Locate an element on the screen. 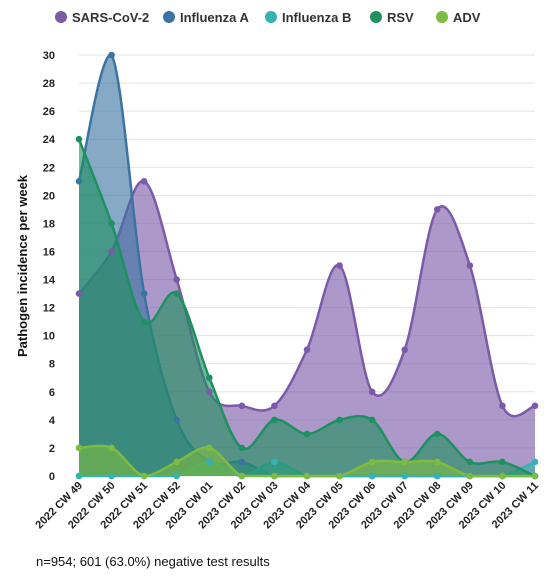  y-tick-label: 12 is located at coordinates (49, 309).